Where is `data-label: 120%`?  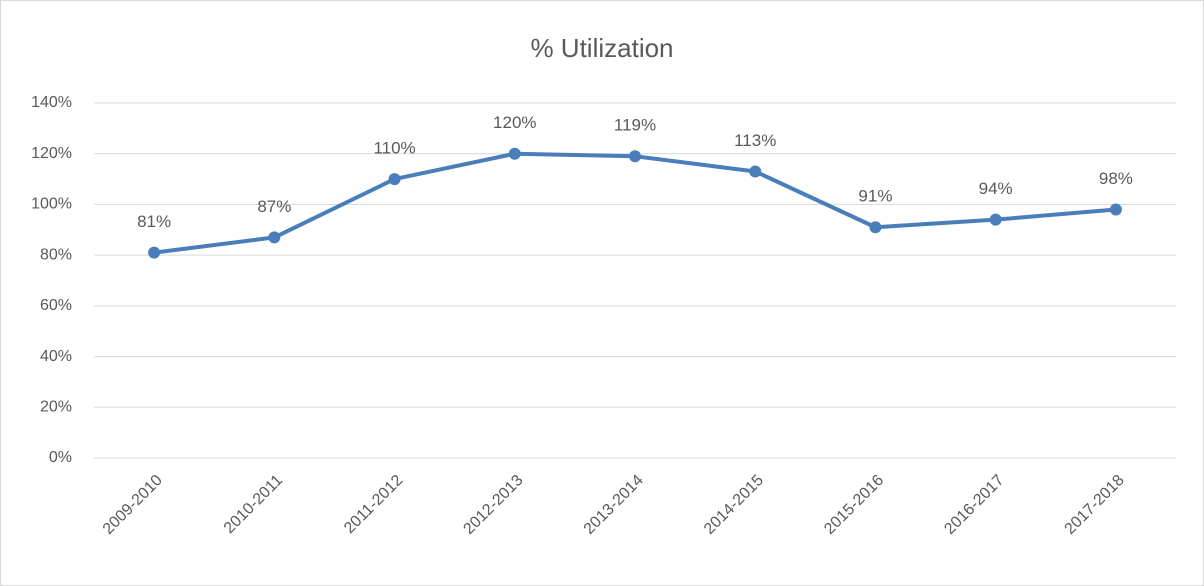 data-label: 120% is located at coordinates (514, 122).